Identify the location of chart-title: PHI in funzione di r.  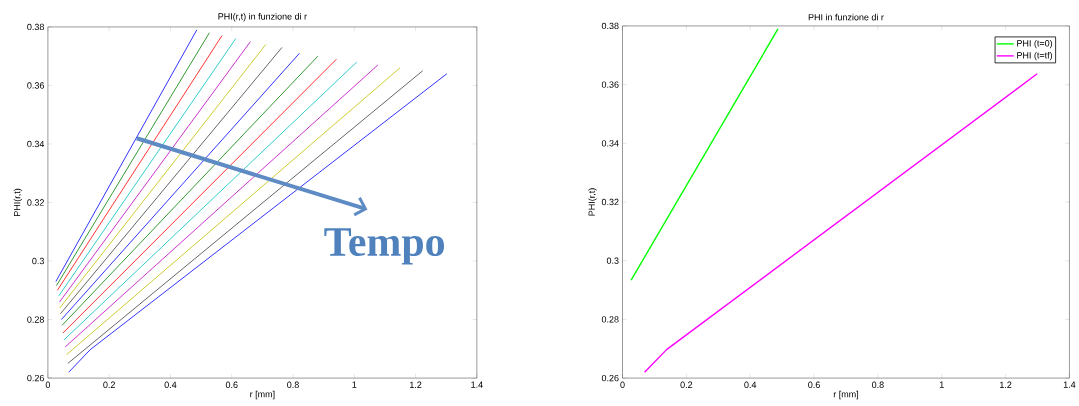
(846, 17).